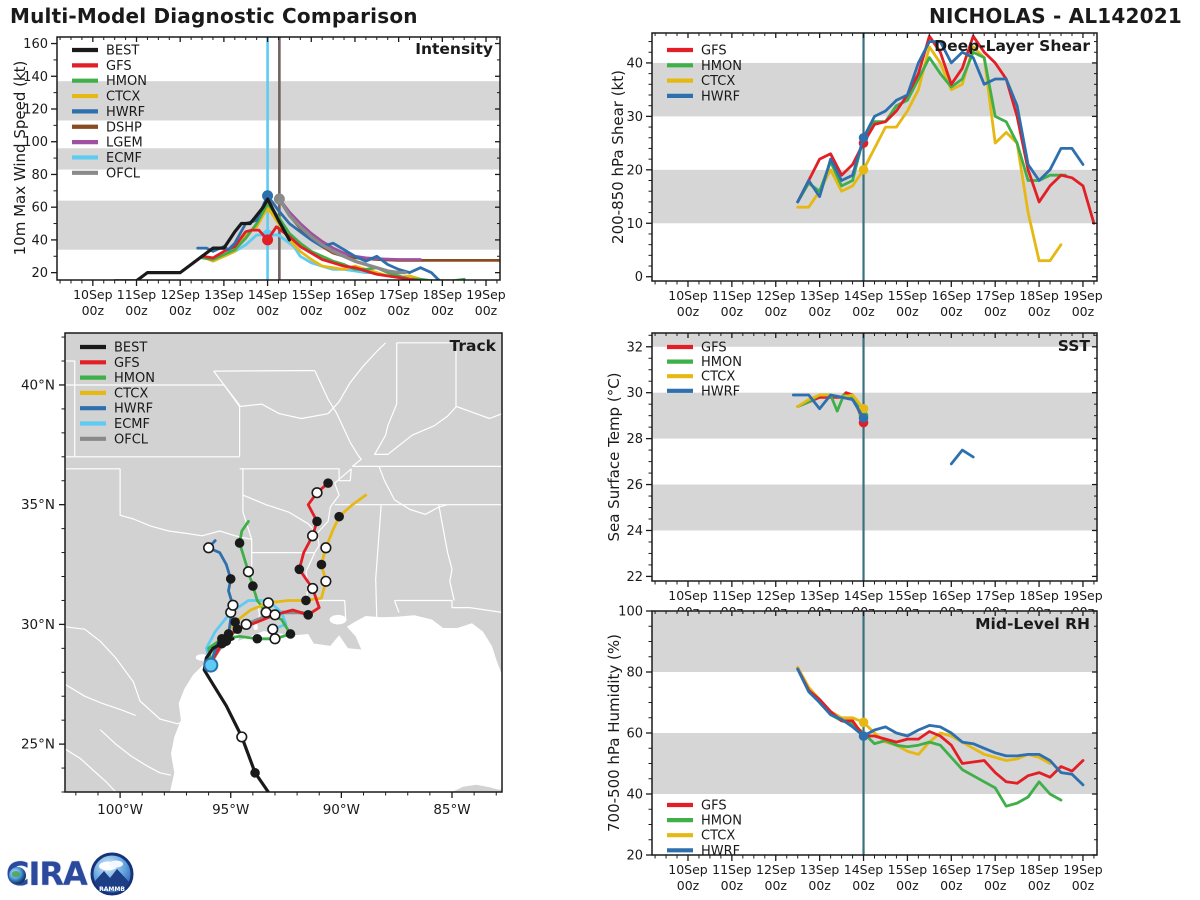  Describe the element at coordinates (130, 348) in the screenshot. I see `svg-text: BEST` at that location.